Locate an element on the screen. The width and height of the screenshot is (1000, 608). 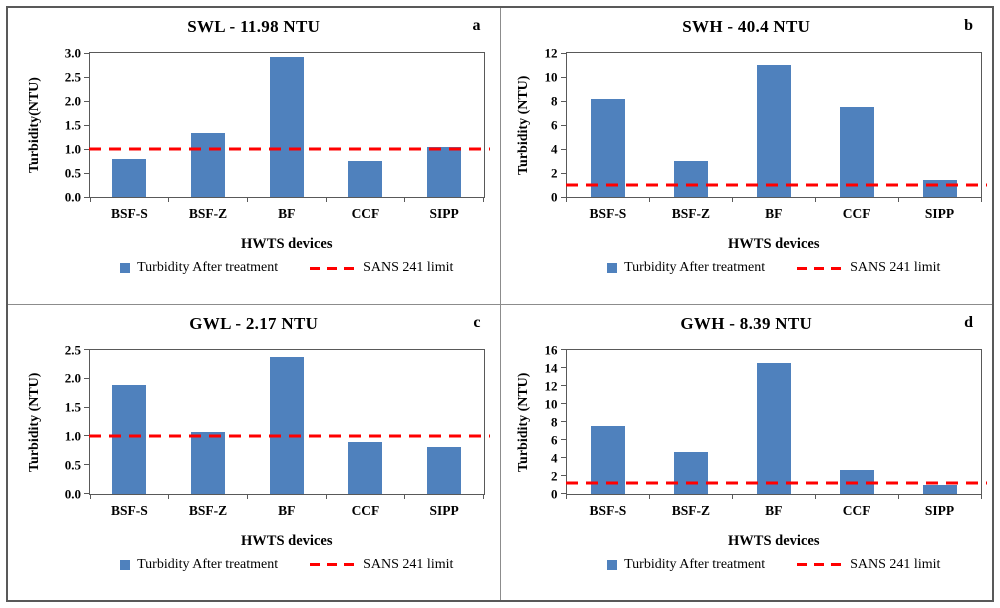
y-tick-label: 4 is located at coordinates (554, 457).